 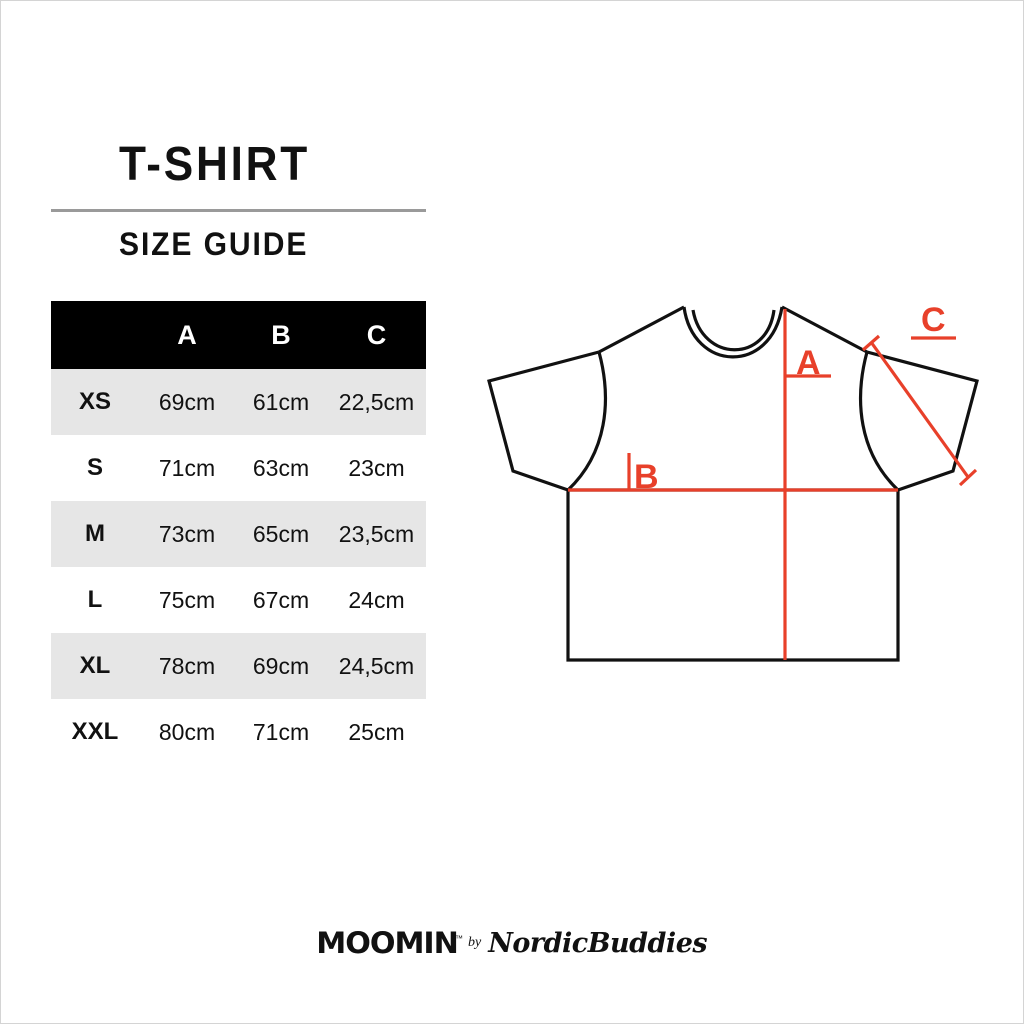 I want to click on column-header-b: B, so click(x=281, y=334).